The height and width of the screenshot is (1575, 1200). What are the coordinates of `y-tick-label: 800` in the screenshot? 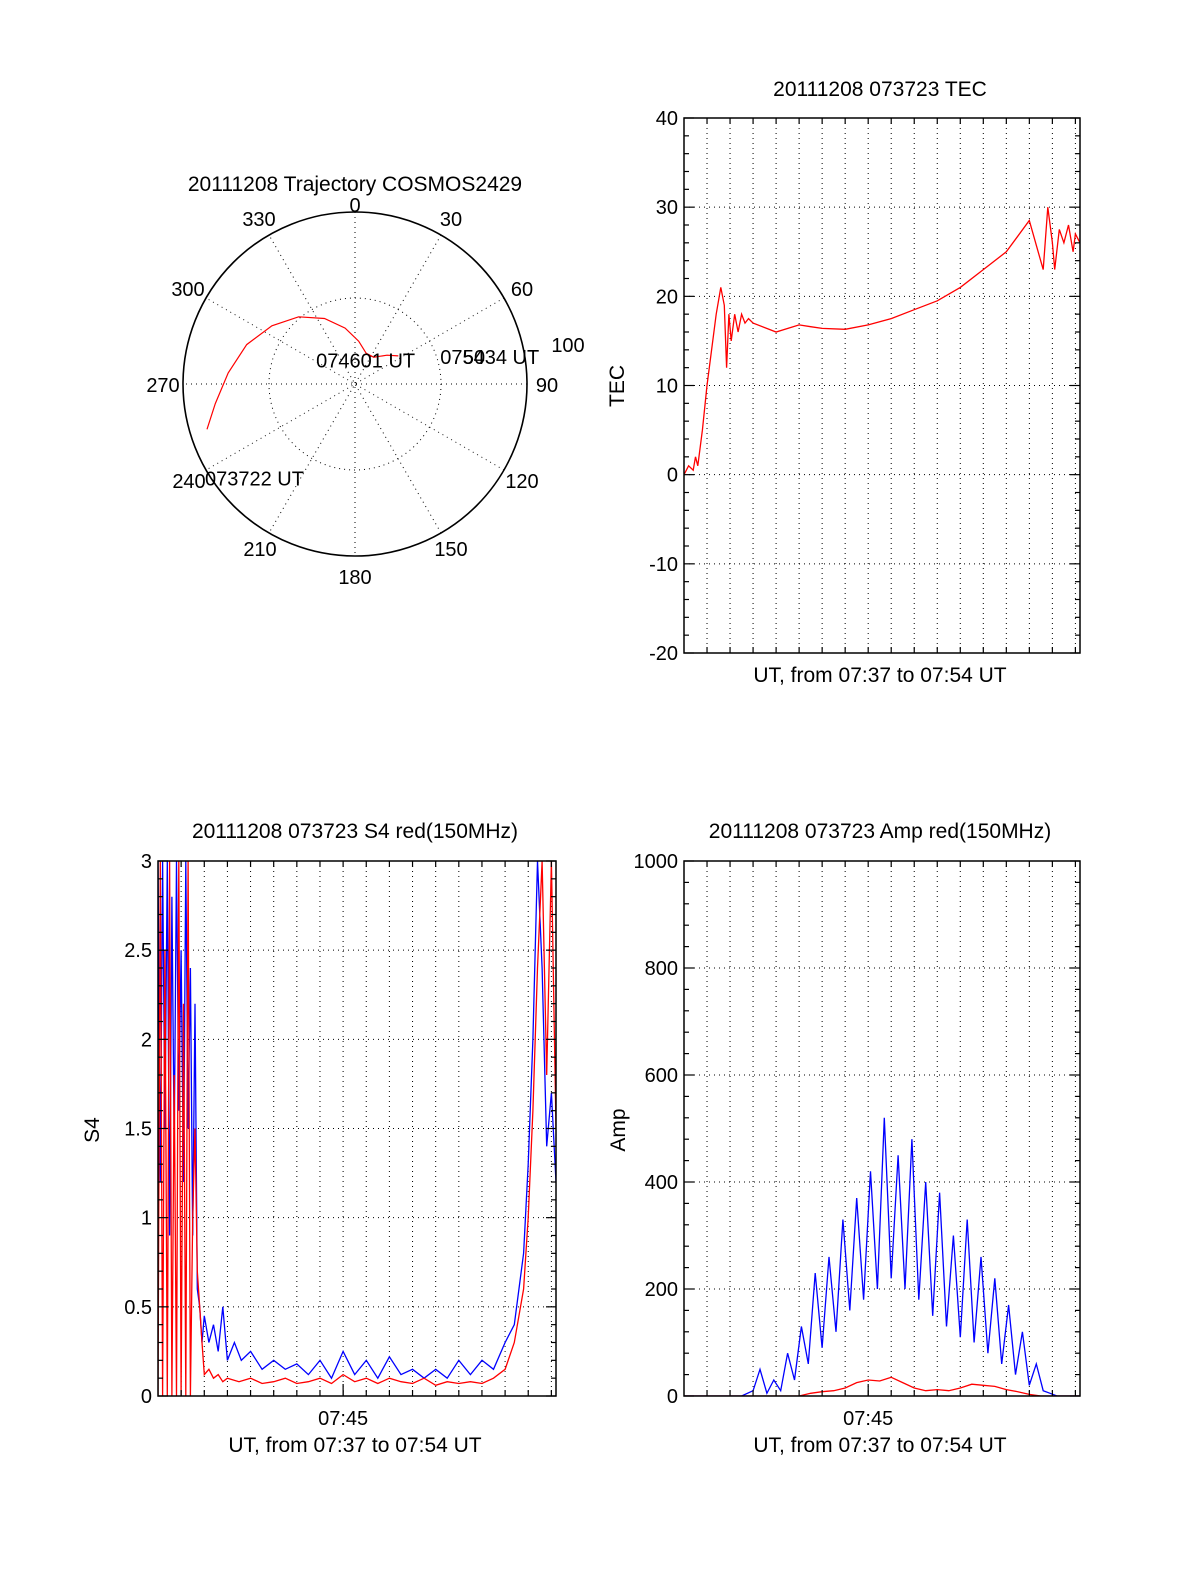 It's located at (661, 969).